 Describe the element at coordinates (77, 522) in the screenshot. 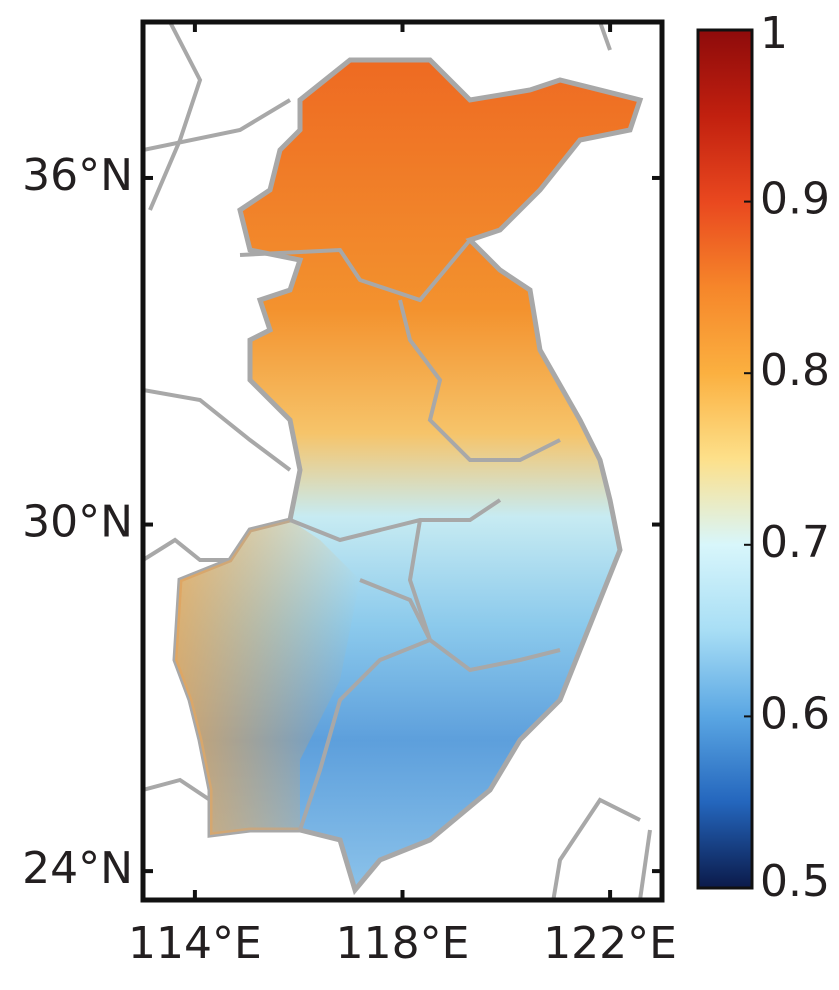

I see `lat-tick-label: 30°N` at that location.